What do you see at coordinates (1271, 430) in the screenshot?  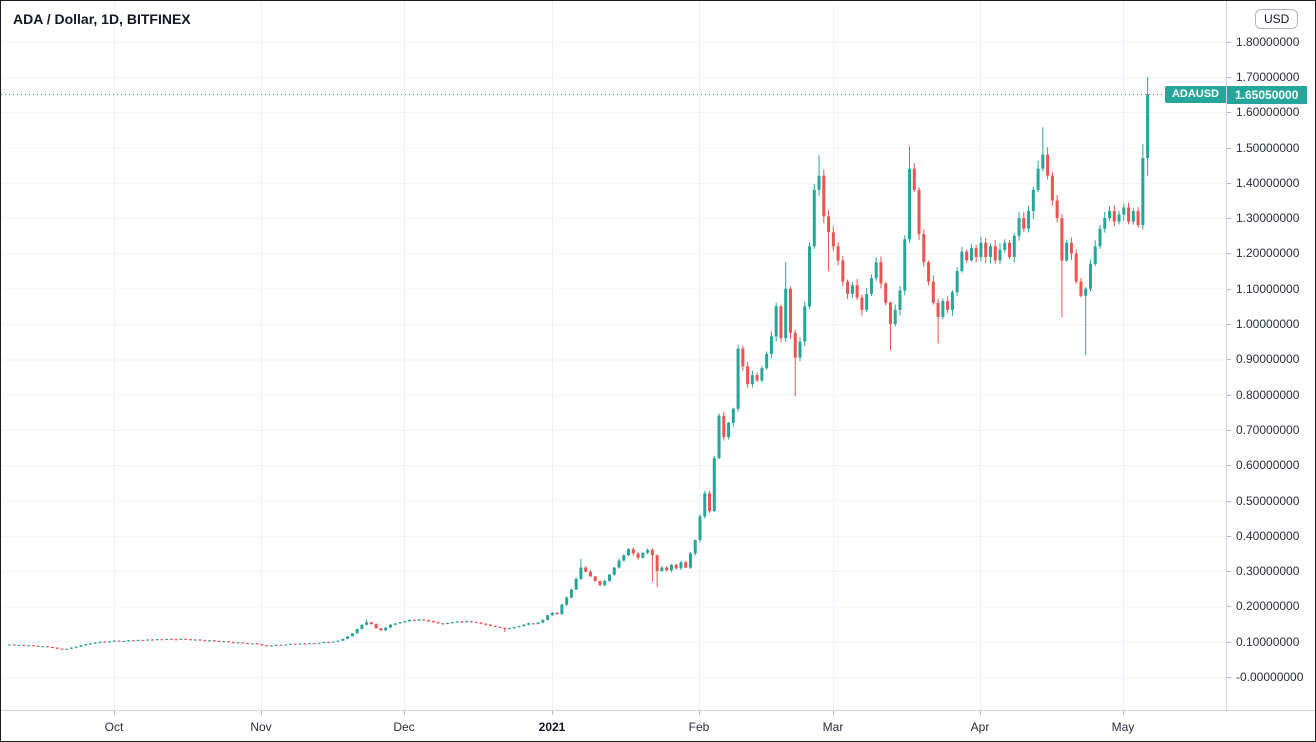 I see `price-axis-label: 0.70000000` at bounding box center [1271, 430].